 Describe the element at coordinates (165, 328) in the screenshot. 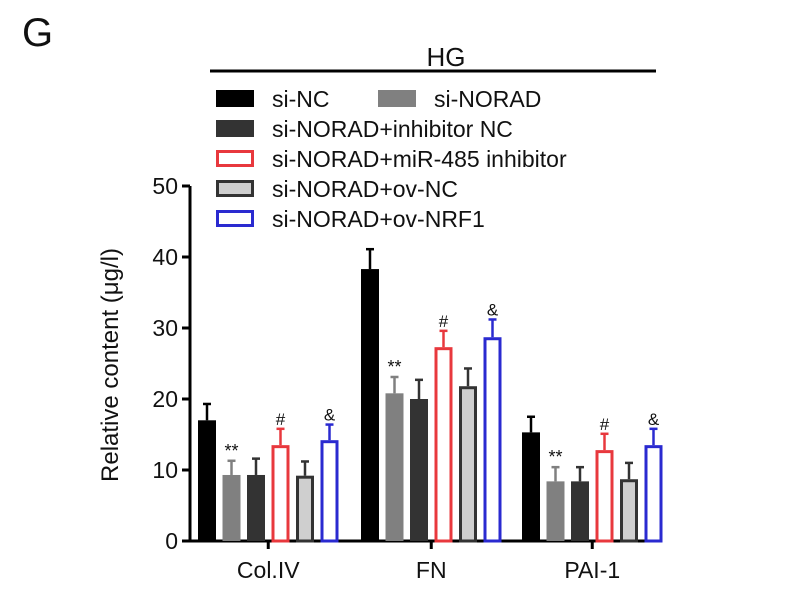

I see `y-tick-label: 30` at that location.